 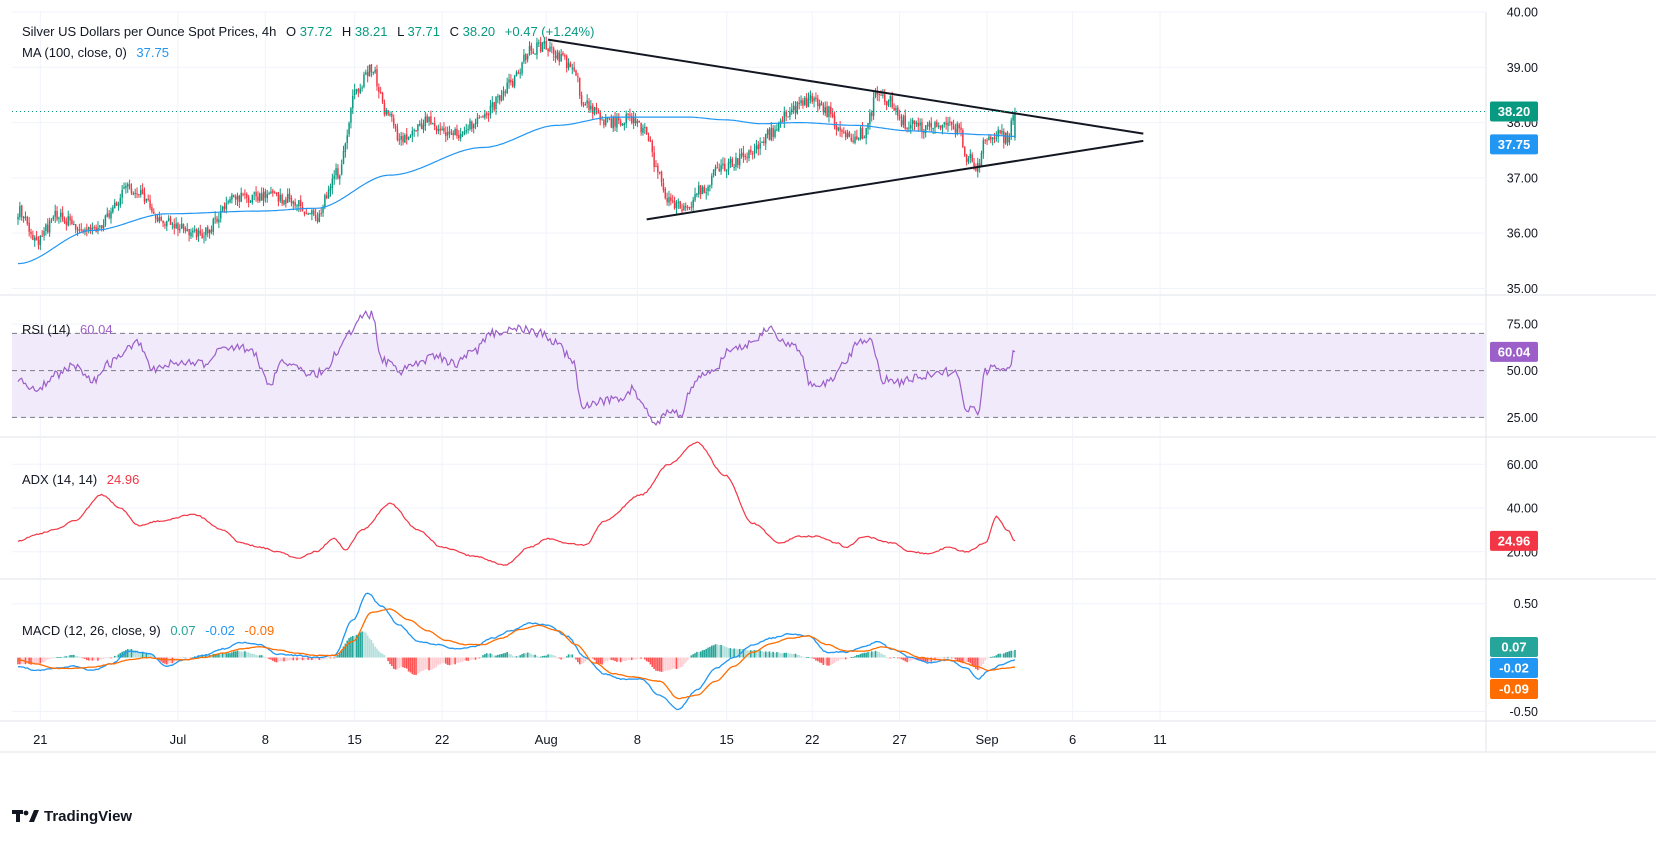 What do you see at coordinates (72, 816) in the screenshot?
I see `tradingview-logo: TradingView` at bounding box center [72, 816].